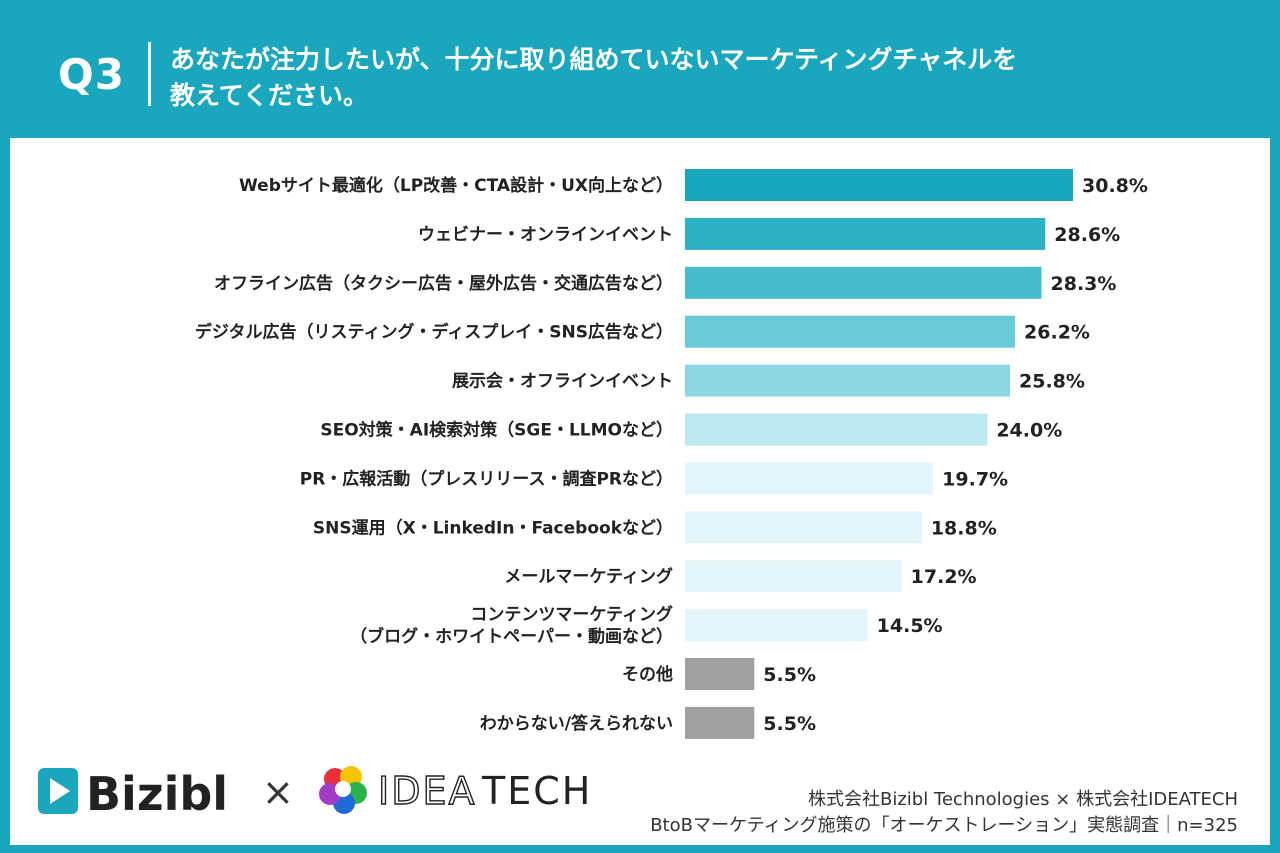 Image resolution: width=1280 pixels, height=853 pixels. What do you see at coordinates (1115, 186) in the screenshot?
I see `value-label-0: 30.8%` at bounding box center [1115, 186].